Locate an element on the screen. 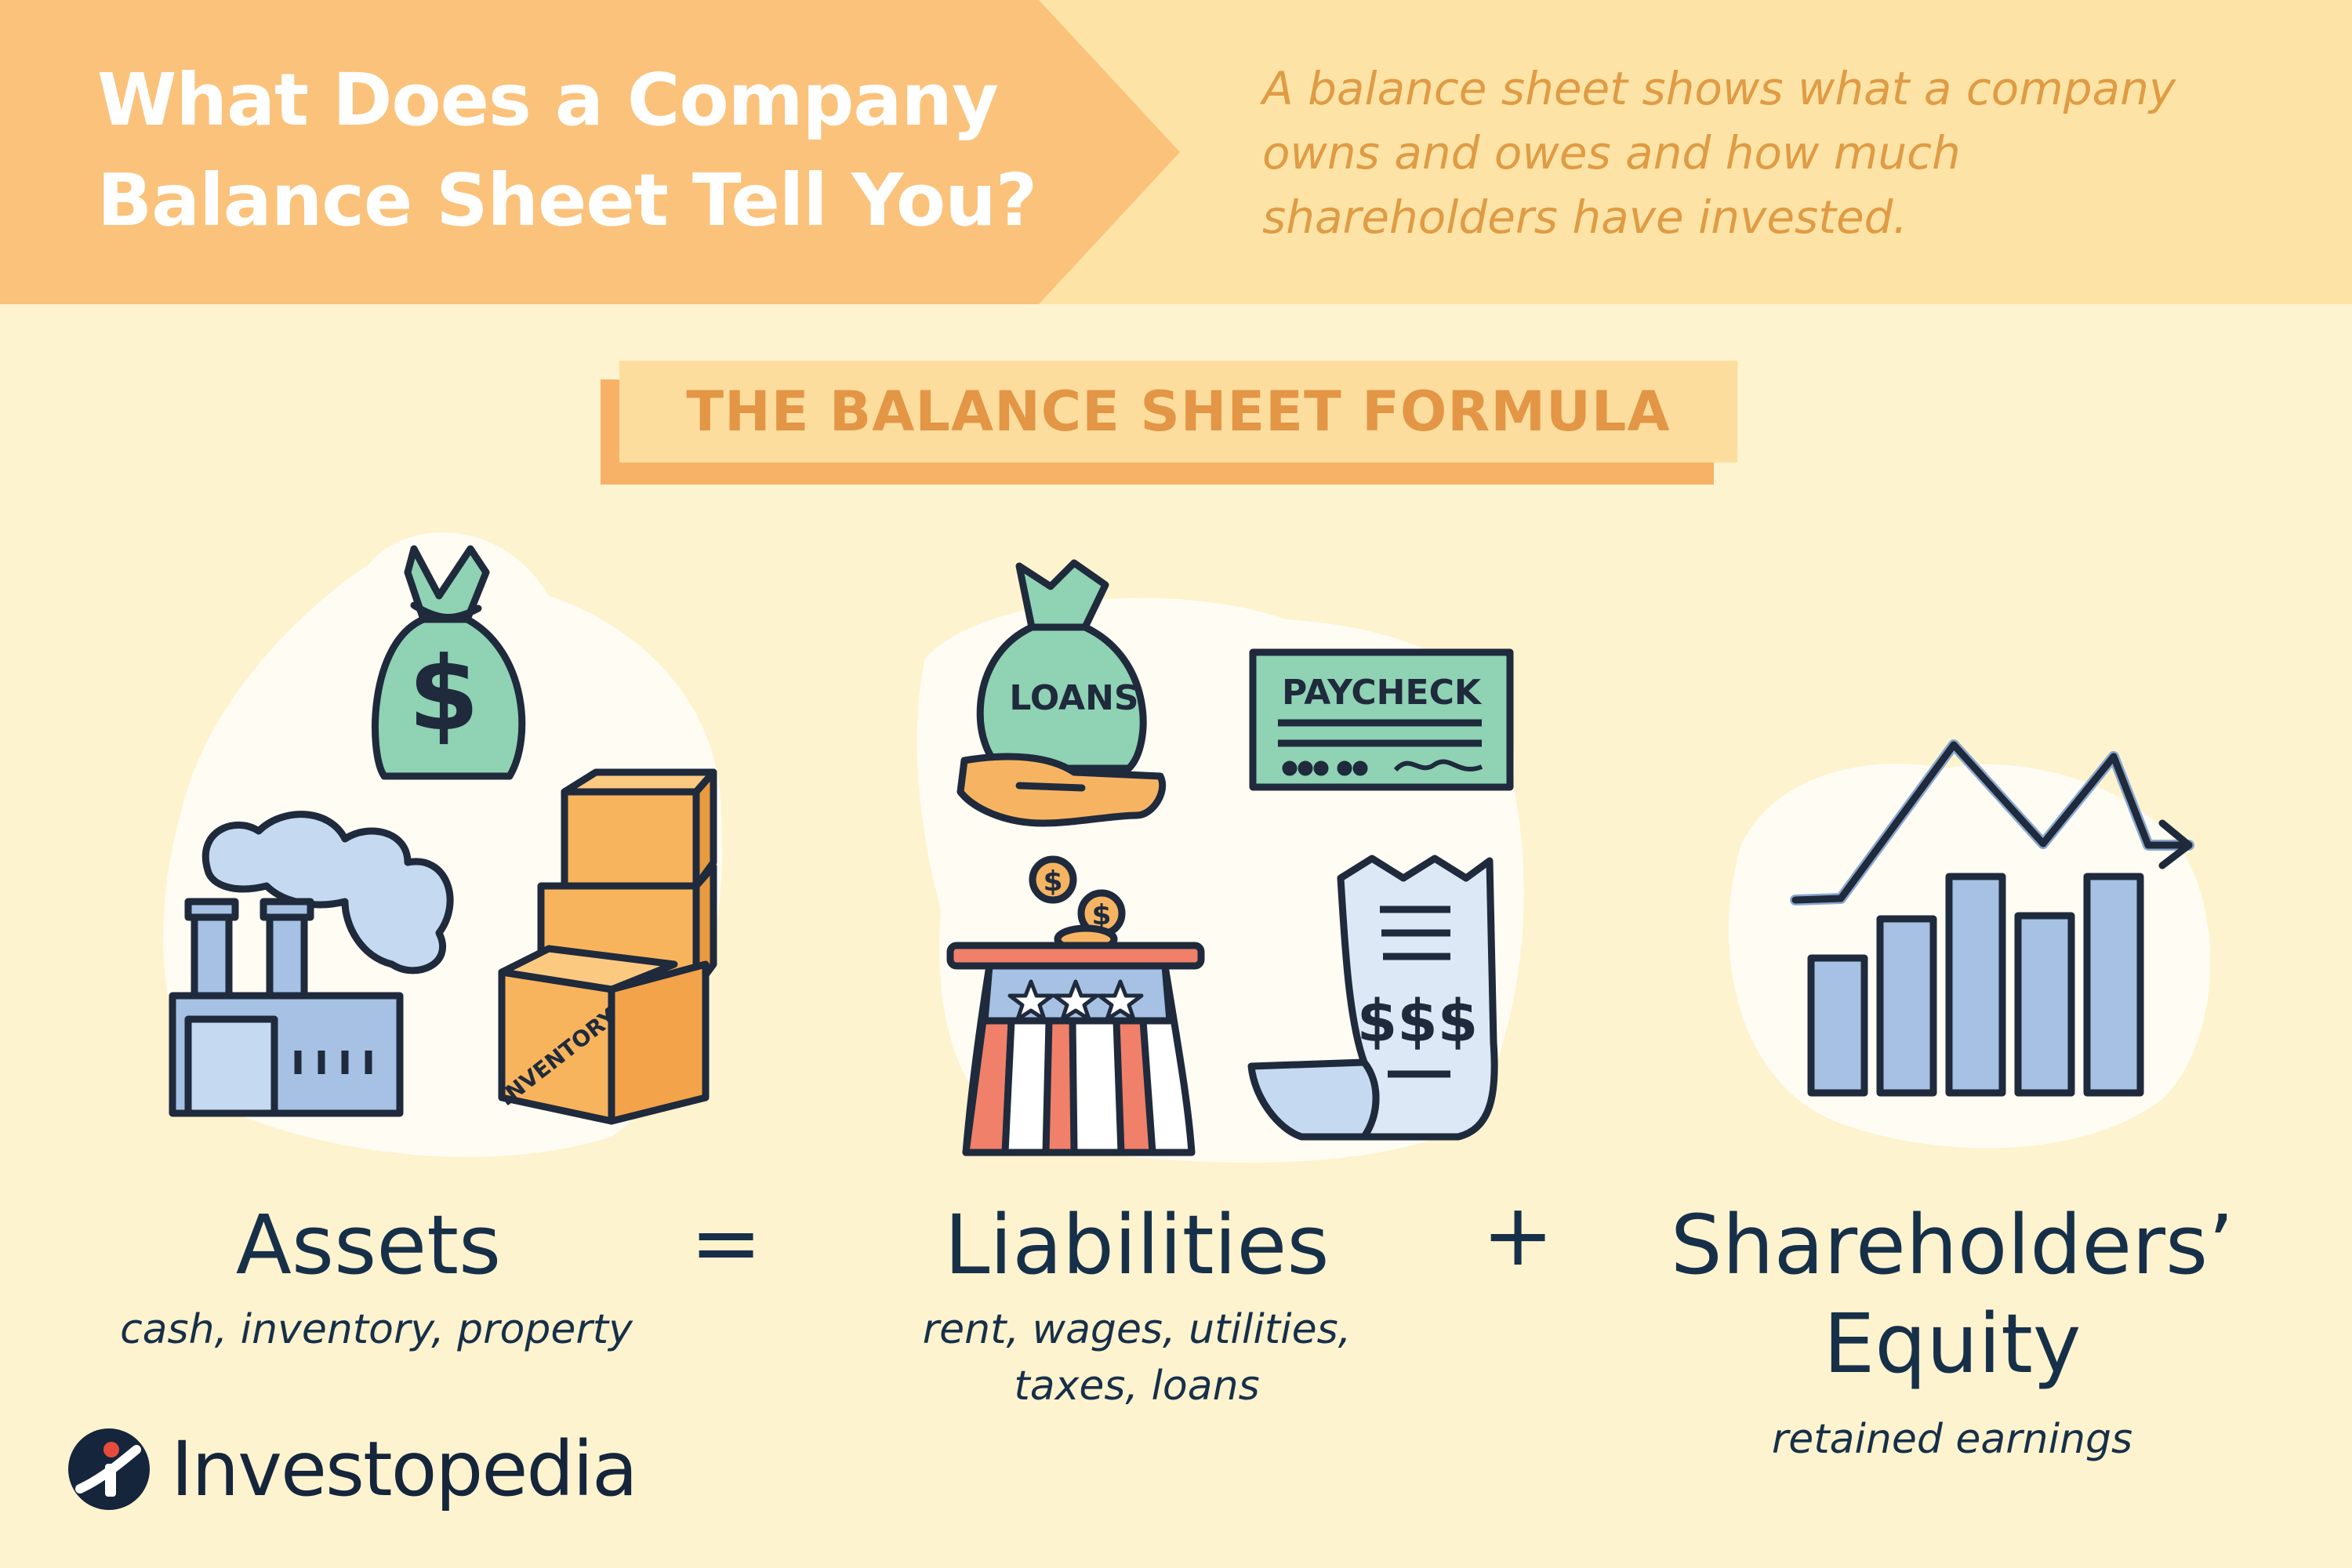 This screenshot has width=2352, height=1568. receipt-label: $$$ is located at coordinates (1417, 1021).